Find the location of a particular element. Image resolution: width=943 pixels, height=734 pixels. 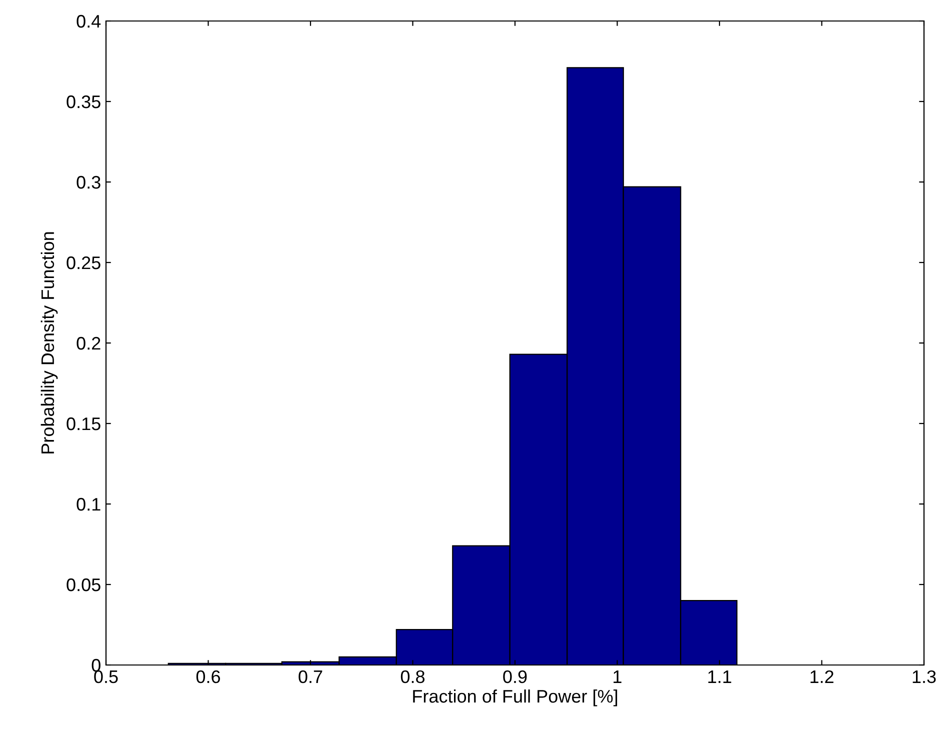

y-axis-title: Probability Density Function is located at coordinates (49, 343).